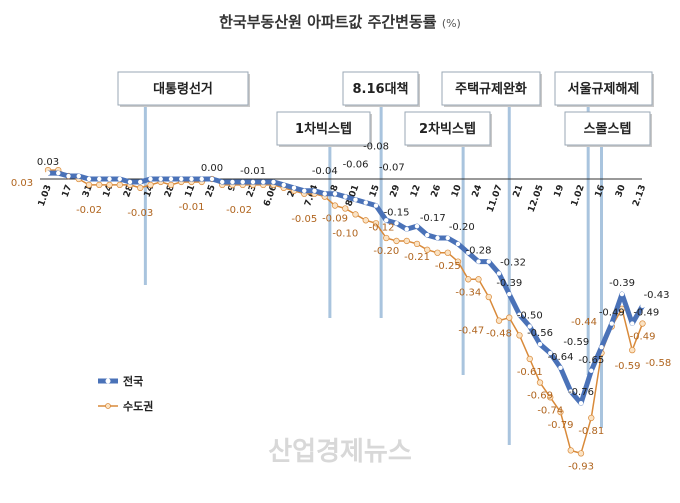 Image resolution: width=680 pixels, height=503 pixels. What do you see at coordinates (233, 188) in the screenshot?
I see `x-tick-label: 9` at bounding box center [233, 188].